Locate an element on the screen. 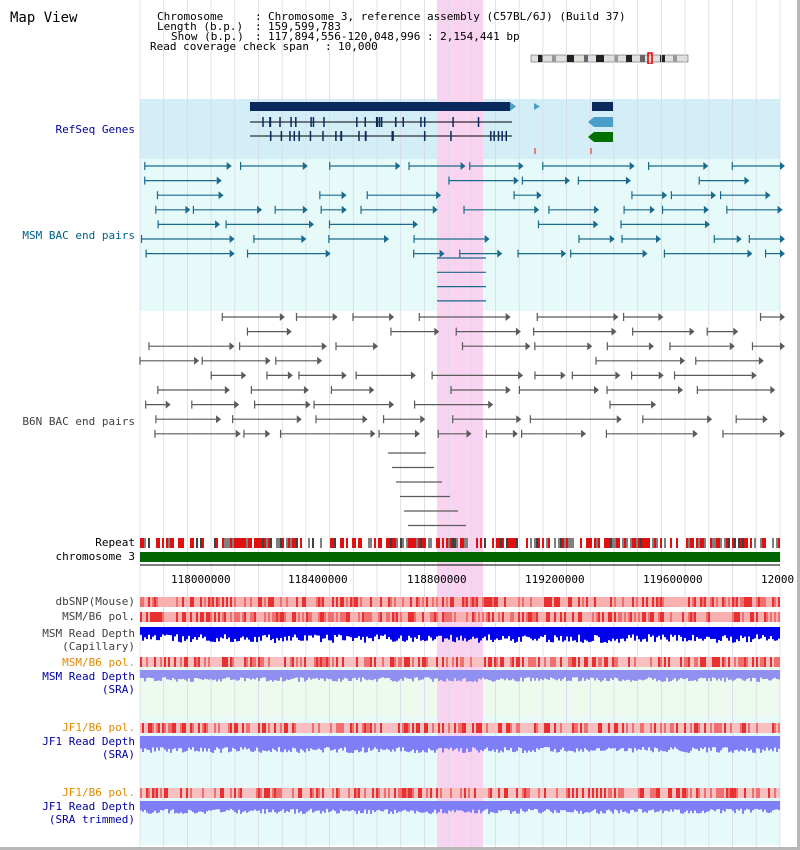 The height and width of the screenshot is (850, 800). track-label-msm-b6-pol-1: MSM/B6 pol. is located at coordinates (98, 616).